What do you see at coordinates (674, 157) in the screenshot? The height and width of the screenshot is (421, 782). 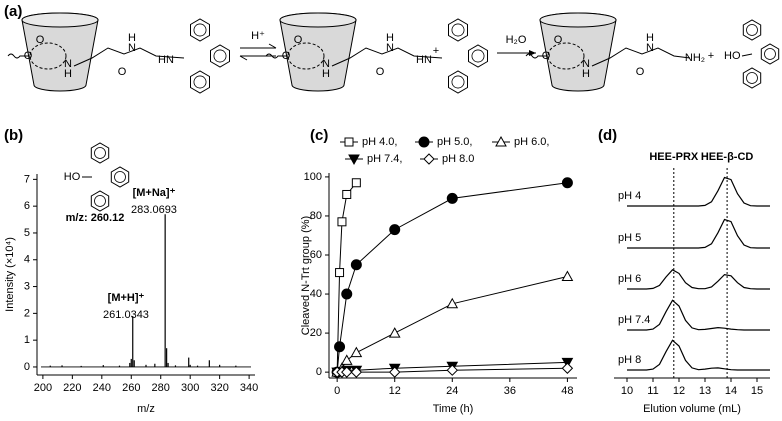 I see `reference-label: HEE-PRX` at bounding box center [674, 157].